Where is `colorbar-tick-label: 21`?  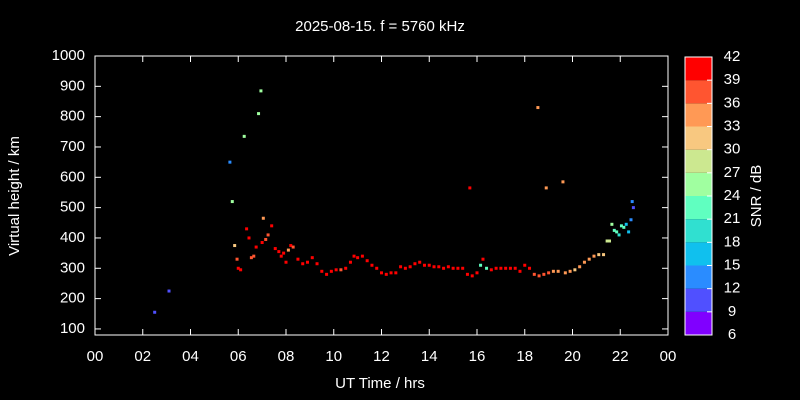 colorbar-tick-label: 21 is located at coordinates (732, 218).